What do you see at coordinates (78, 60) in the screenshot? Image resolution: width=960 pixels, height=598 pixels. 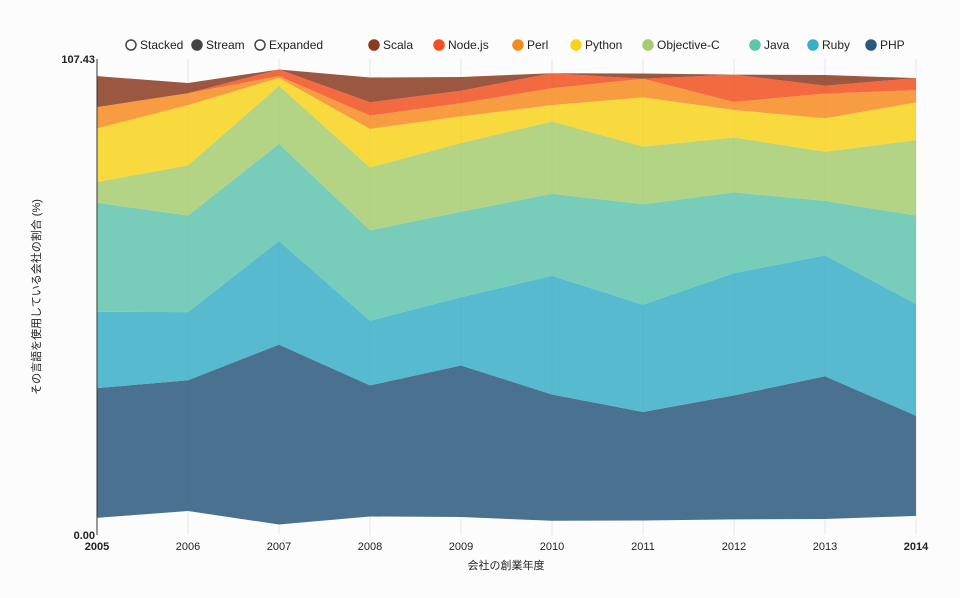 I see `y-tick-107-43: 107.43` at bounding box center [78, 60].